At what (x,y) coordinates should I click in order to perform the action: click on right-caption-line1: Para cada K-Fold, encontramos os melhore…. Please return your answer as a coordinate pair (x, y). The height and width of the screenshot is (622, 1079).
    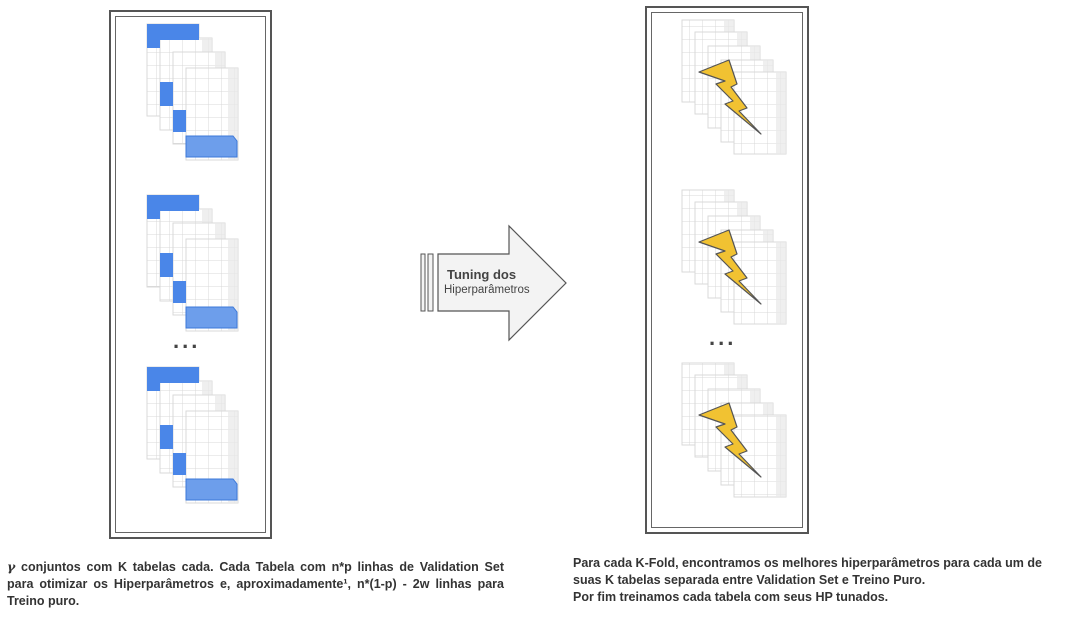
    Looking at the image, I should click on (807, 571).